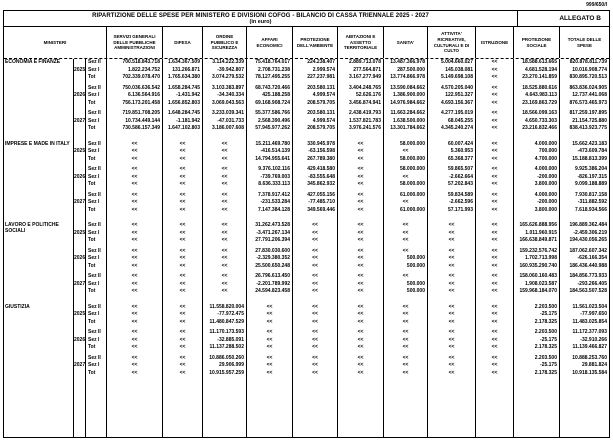 The width and height of the screenshot is (613, 445). I want to click on value-cell: 59.865.507, so click(452, 170).